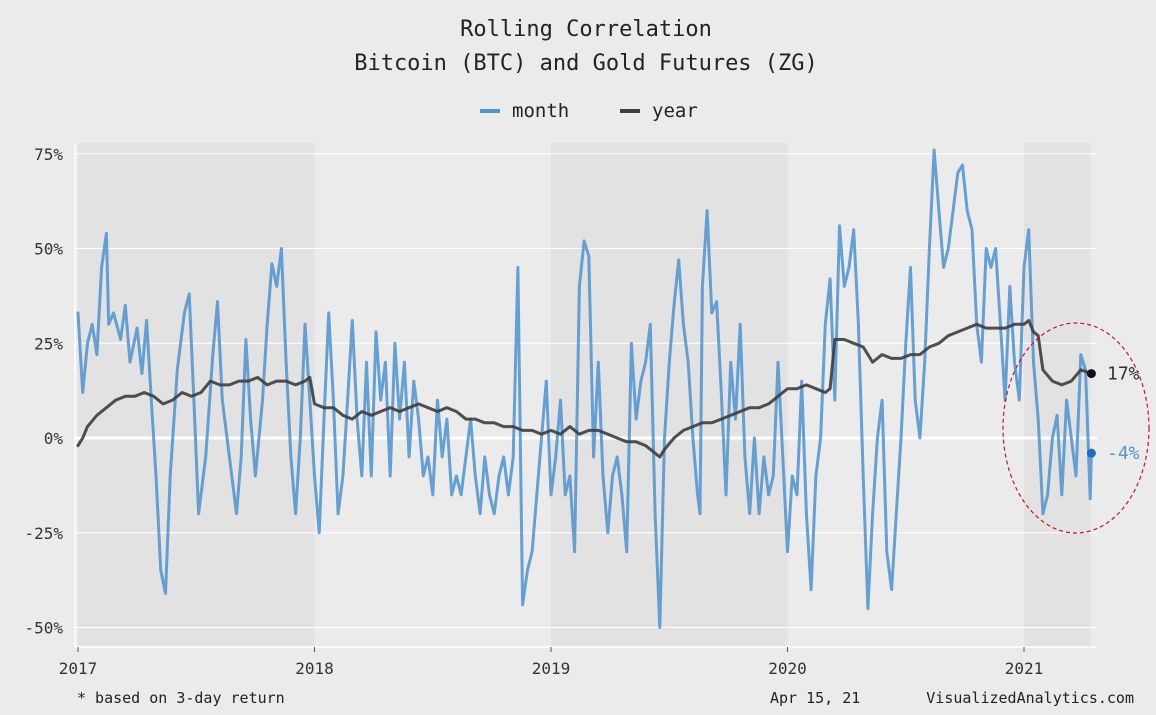 The width and height of the screenshot is (1156, 715). I want to click on y-tick-label: -50%, so click(43, 628).